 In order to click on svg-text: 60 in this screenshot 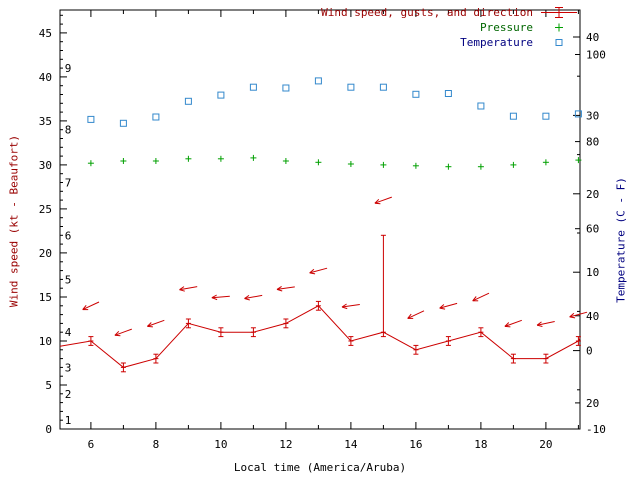, I will do `click(592, 229)`.